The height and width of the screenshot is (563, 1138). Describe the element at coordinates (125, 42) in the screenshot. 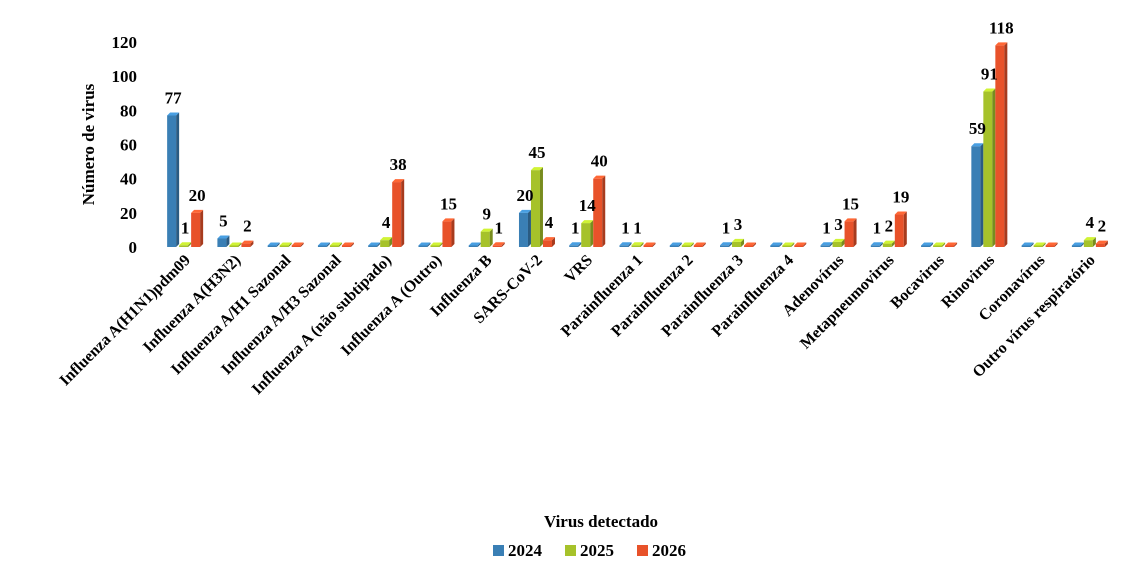

I see `y-tick-label: 120` at that location.